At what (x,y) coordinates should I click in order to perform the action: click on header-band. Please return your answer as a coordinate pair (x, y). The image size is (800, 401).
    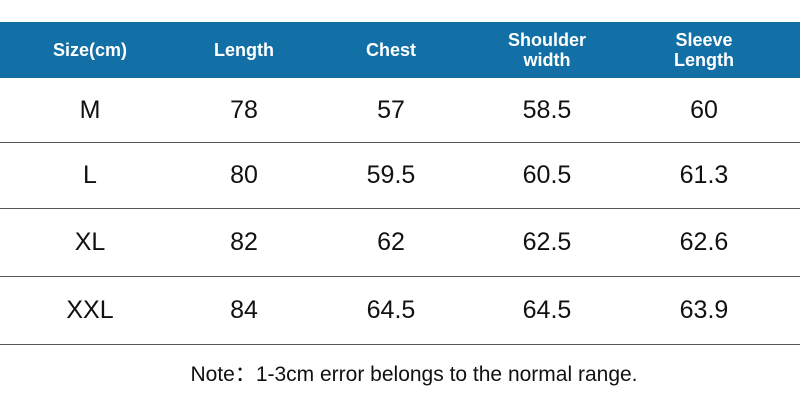
    Looking at the image, I should click on (400, 50).